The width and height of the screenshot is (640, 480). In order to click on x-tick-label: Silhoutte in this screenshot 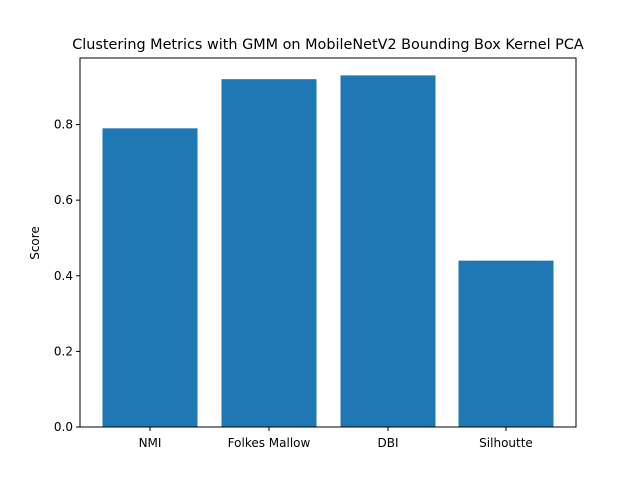, I will do `click(506, 443)`.